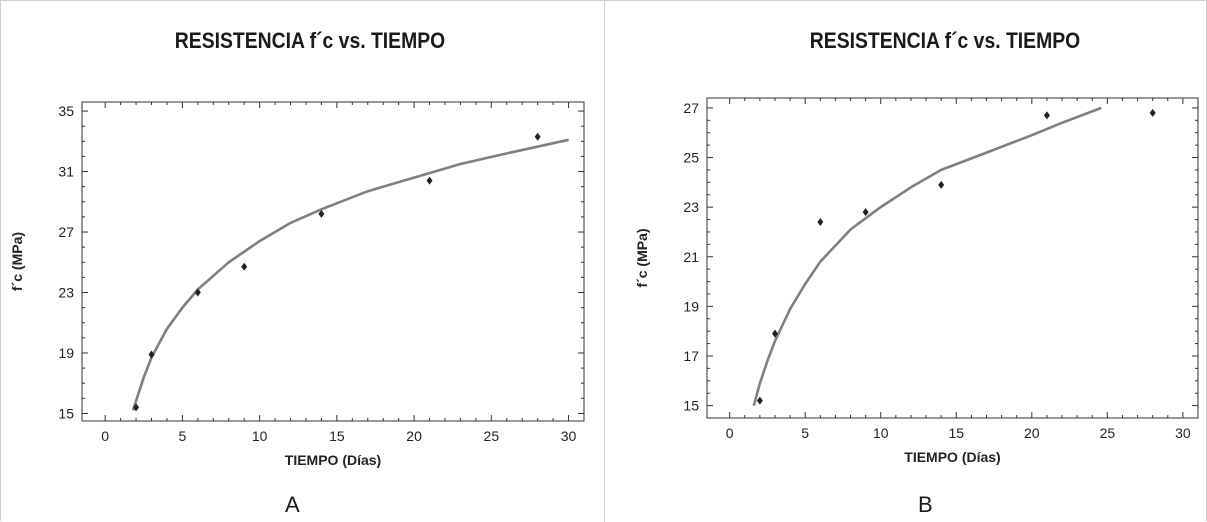  I want to click on y-tick-label: 21, so click(691, 257).